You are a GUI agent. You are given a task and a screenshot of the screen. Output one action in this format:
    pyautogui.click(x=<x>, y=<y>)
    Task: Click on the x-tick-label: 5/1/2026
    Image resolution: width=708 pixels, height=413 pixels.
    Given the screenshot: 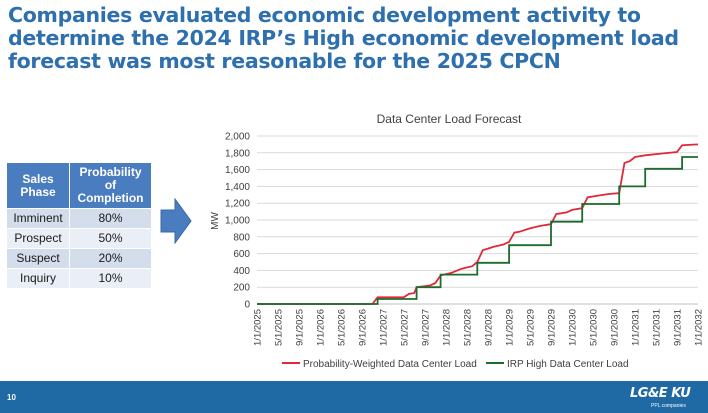 What is the action you would take?
    pyautogui.click(x=342, y=327)
    